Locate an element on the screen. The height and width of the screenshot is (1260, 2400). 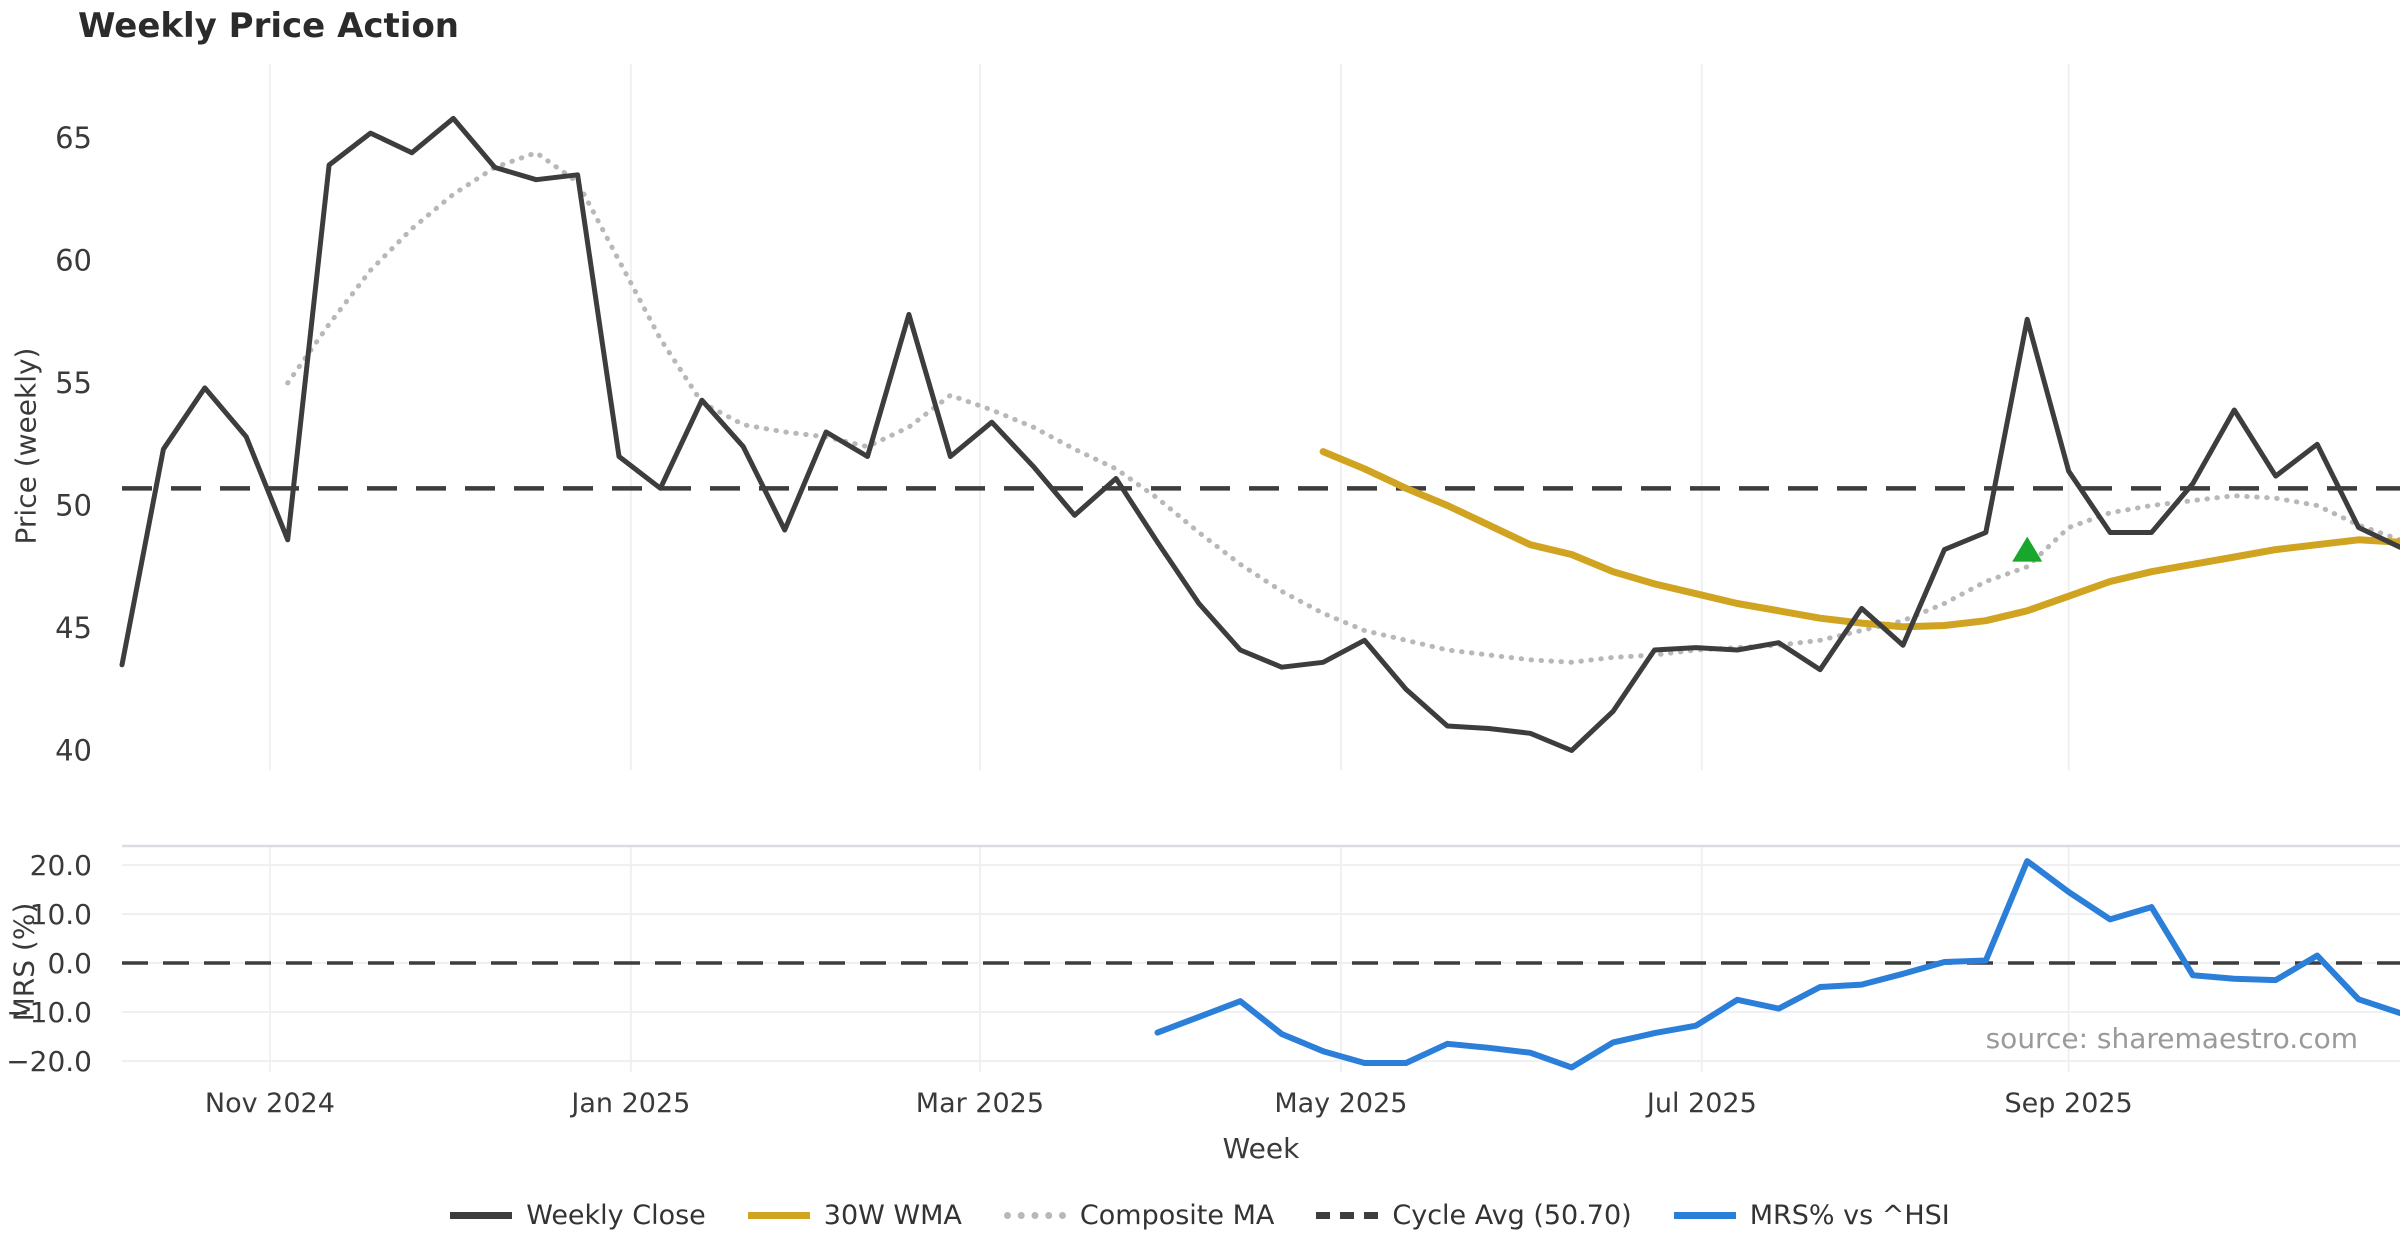
price-ytick-label: 45 is located at coordinates (73, 628).